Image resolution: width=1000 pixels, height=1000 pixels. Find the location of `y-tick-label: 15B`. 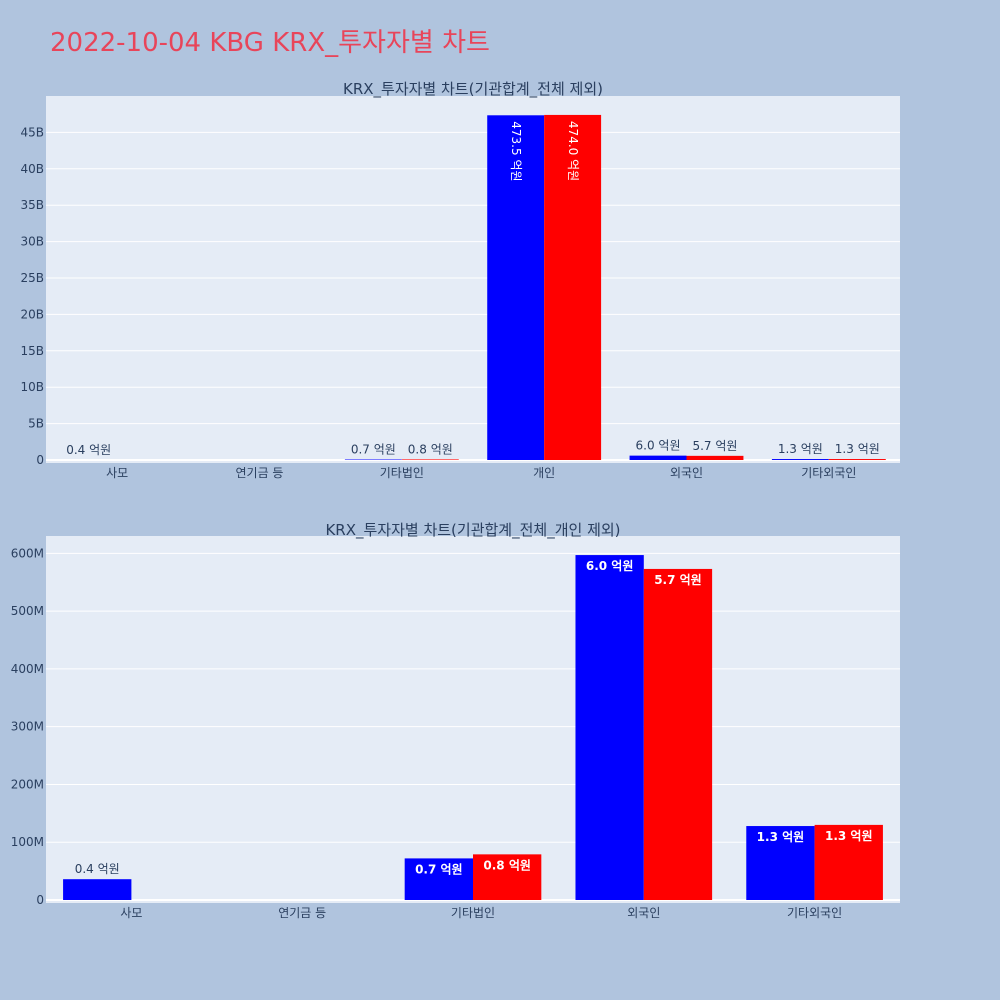

y-tick-label: 15B is located at coordinates (32, 351).